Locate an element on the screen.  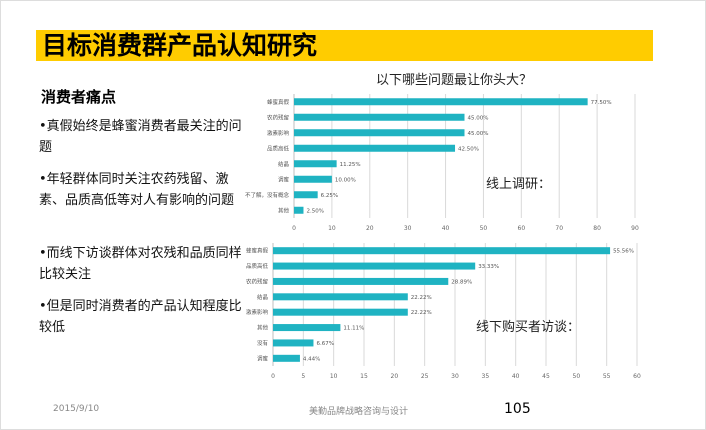
category-label: 没有 is located at coordinates (263, 343).